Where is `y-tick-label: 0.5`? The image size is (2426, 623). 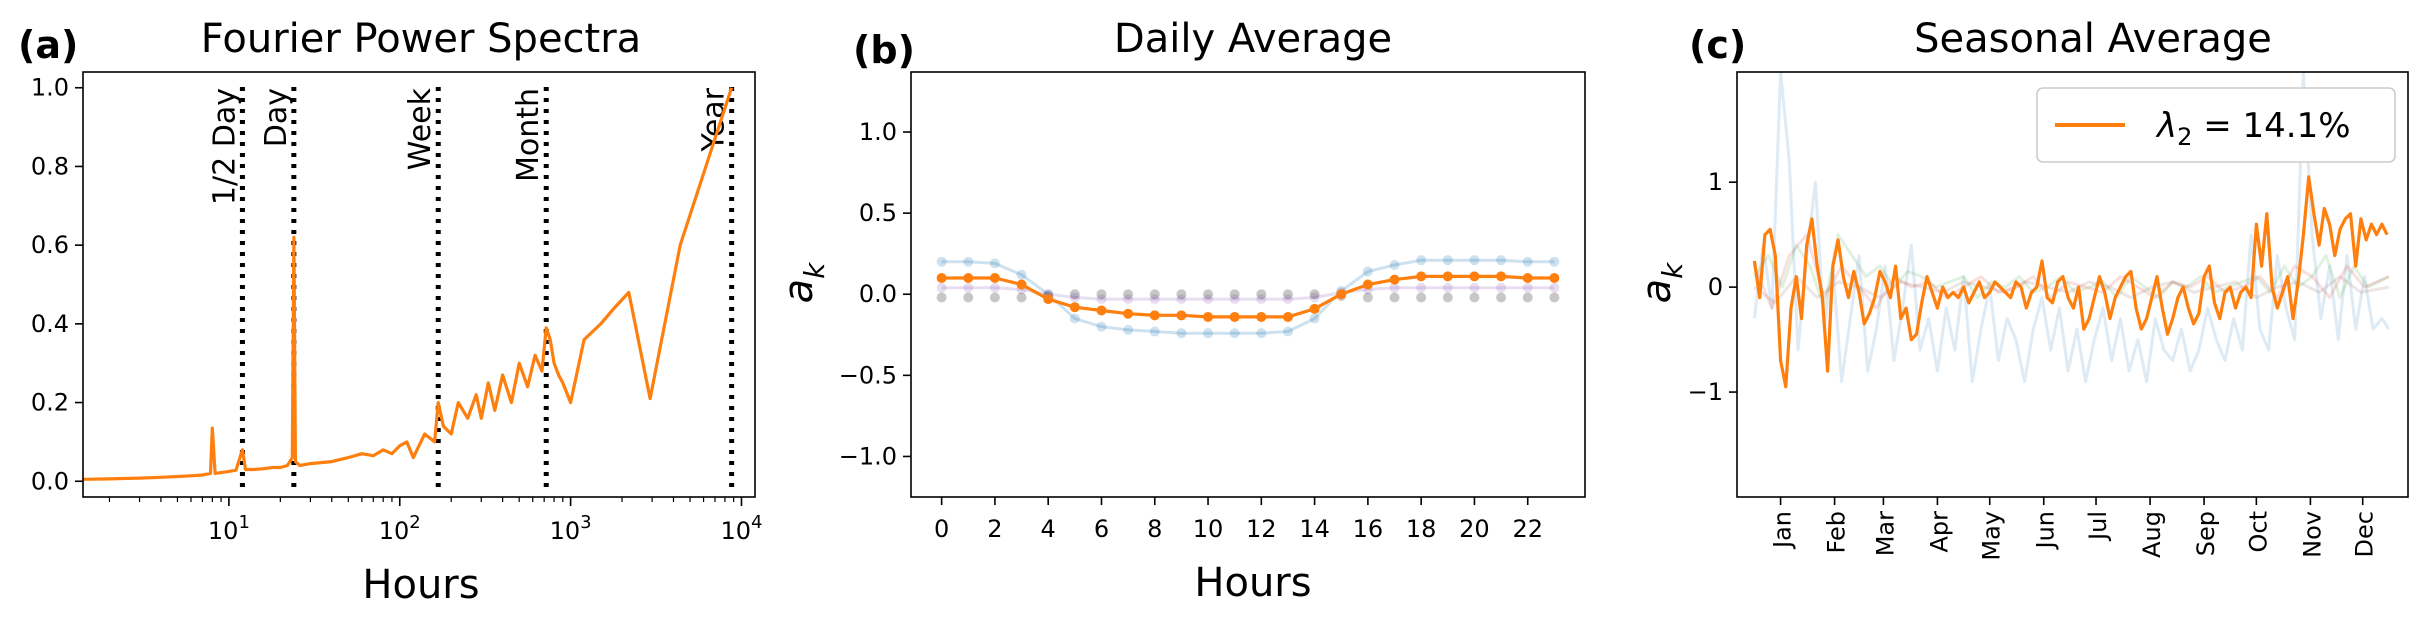 y-tick-label: 0.5 is located at coordinates (878, 213).